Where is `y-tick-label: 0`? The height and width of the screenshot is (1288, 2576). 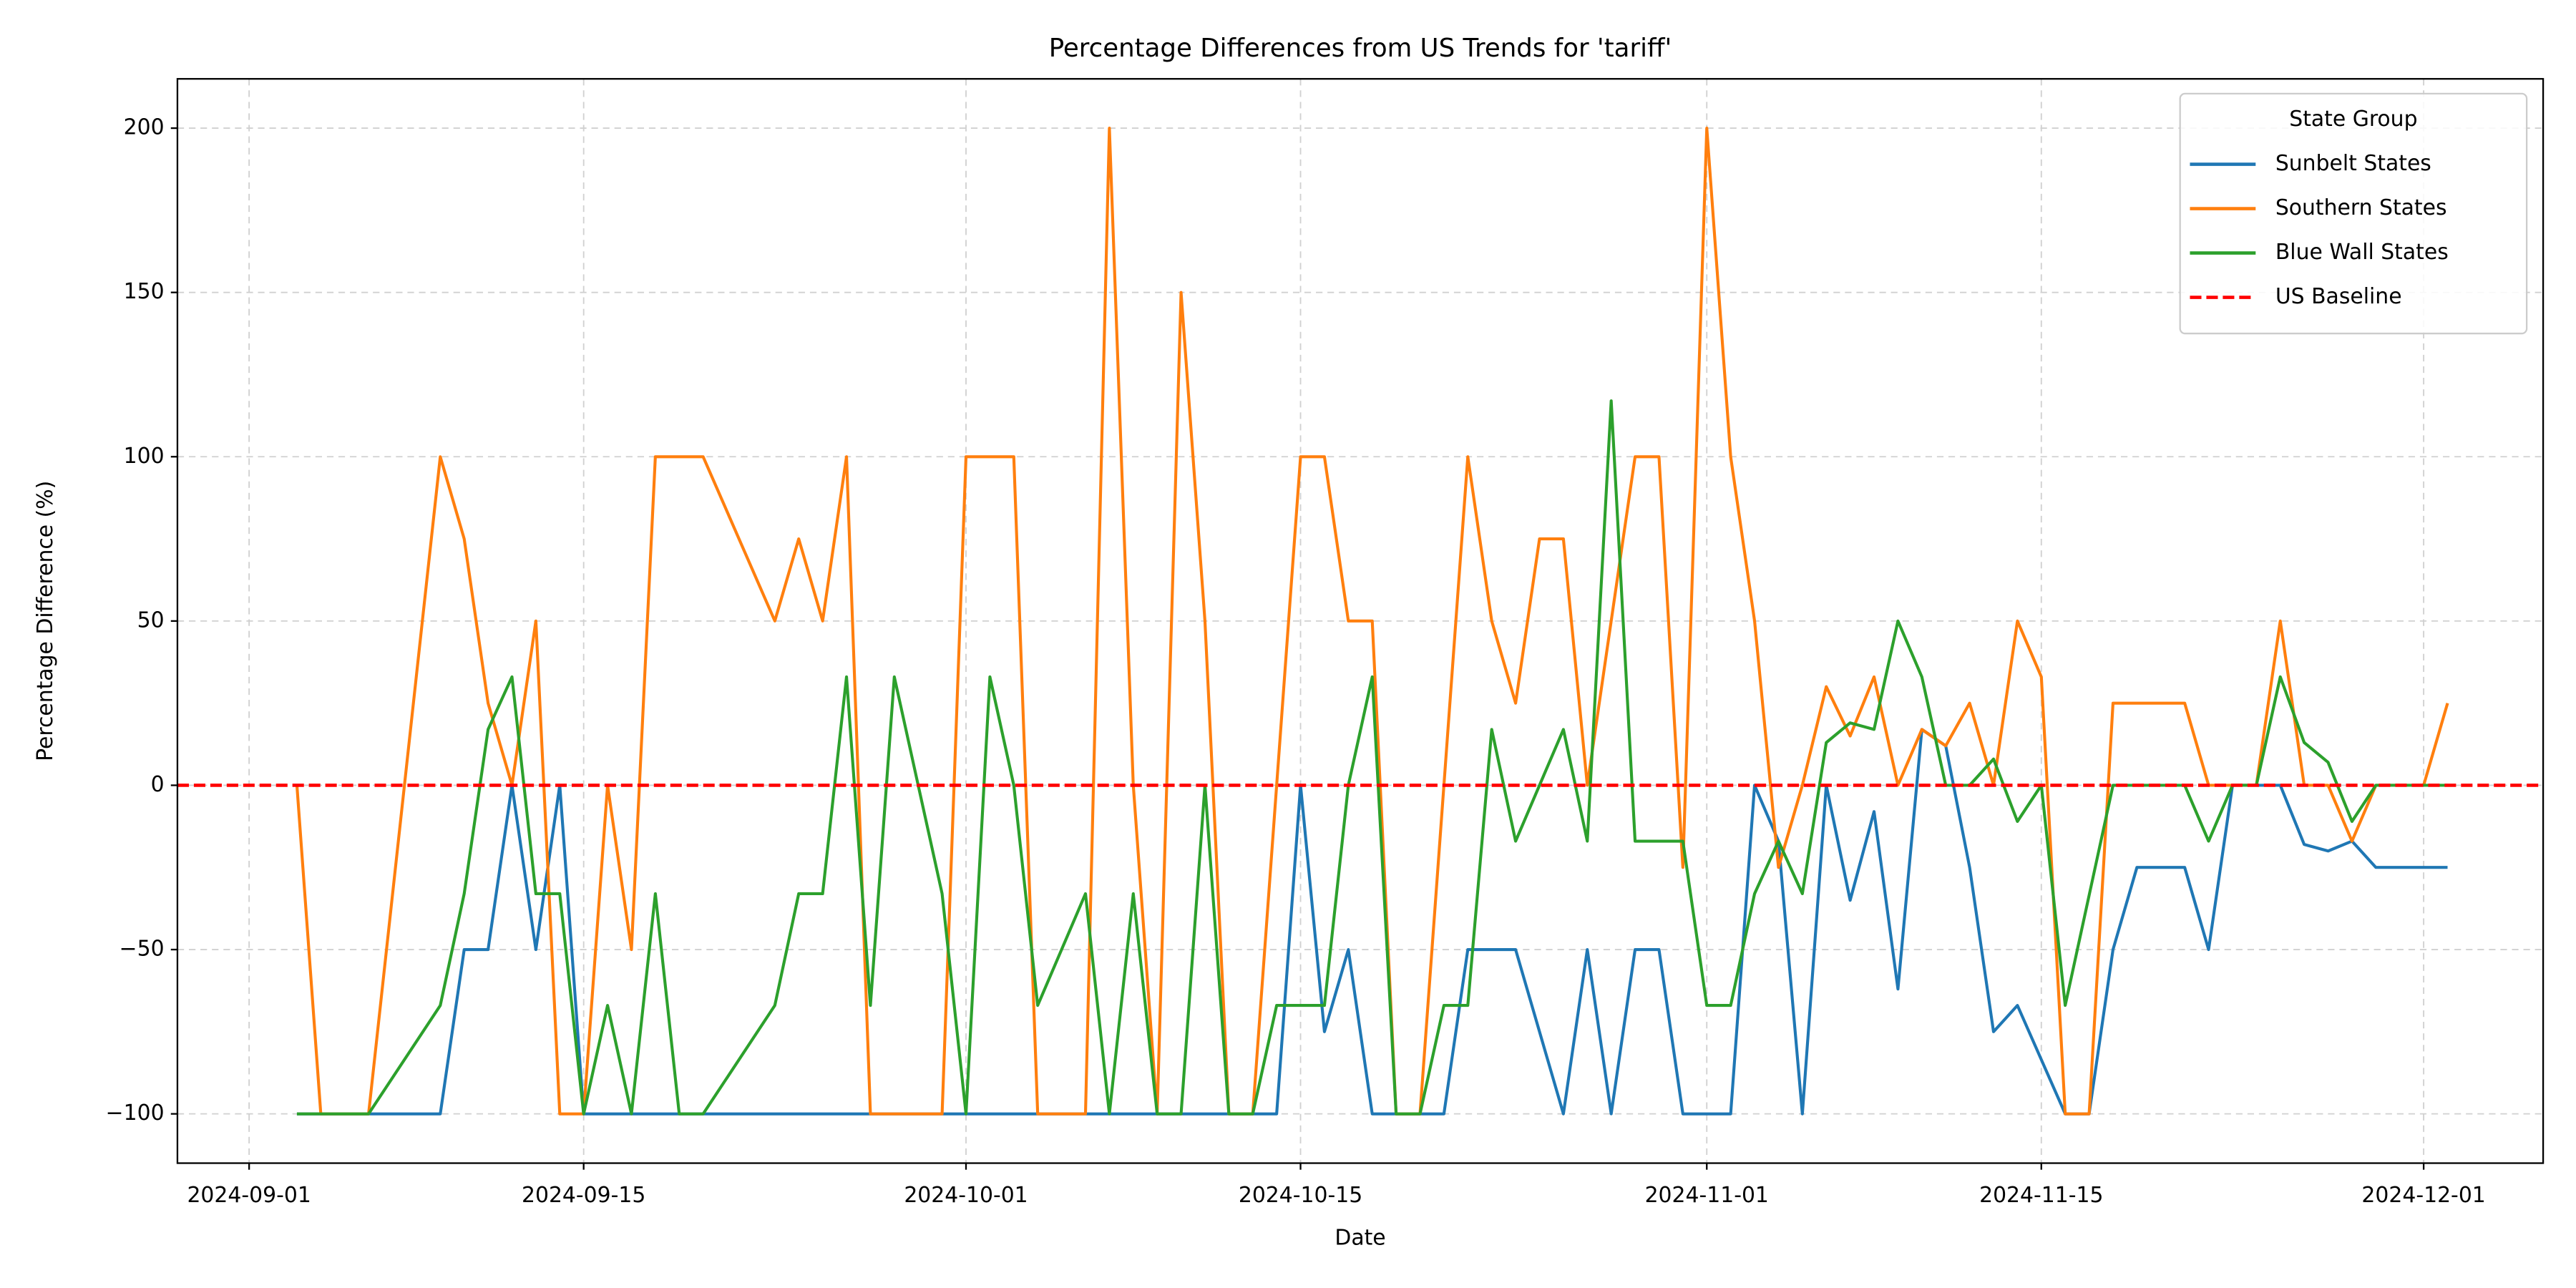
y-tick-label: 0 is located at coordinates (158, 784).